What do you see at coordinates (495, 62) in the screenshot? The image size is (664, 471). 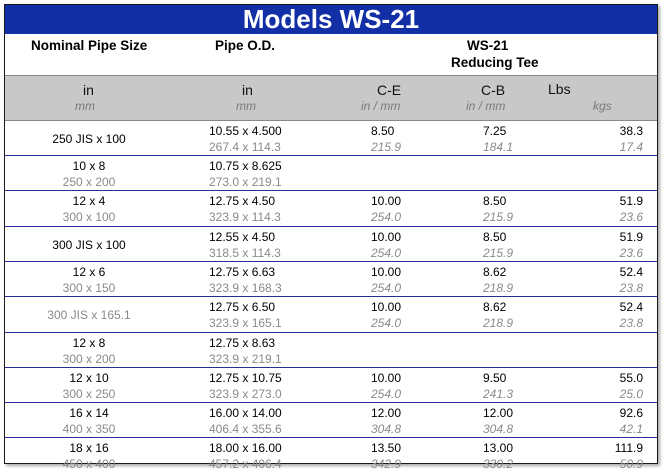 I see `header-type: Reducing Tee` at bounding box center [495, 62].